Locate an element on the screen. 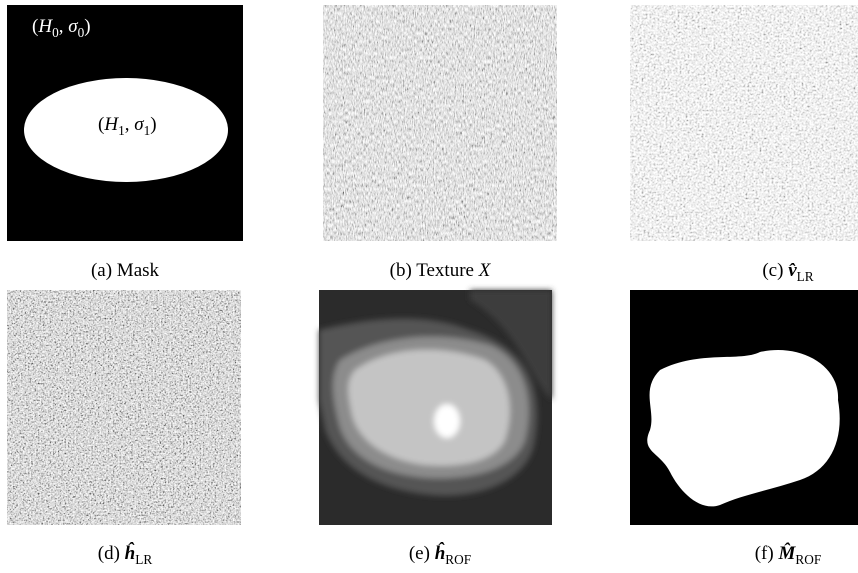 This screenshot has height=573, width=858. annotation: (H0, σ0) is located at coordinates (61, 28).